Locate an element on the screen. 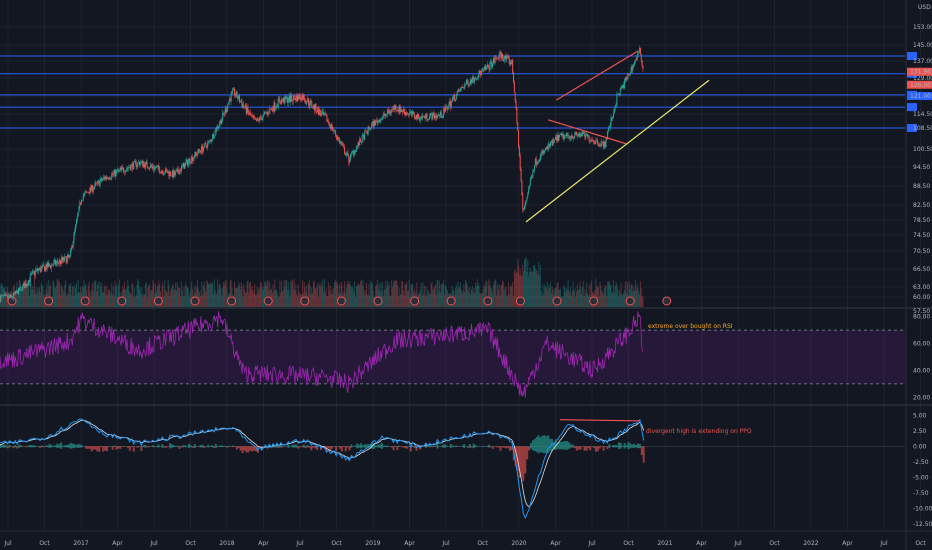 Image resolution: width=932 pixels, height=550 pixels. time-axis-label: 2022 is located at coordinates (810, 543).